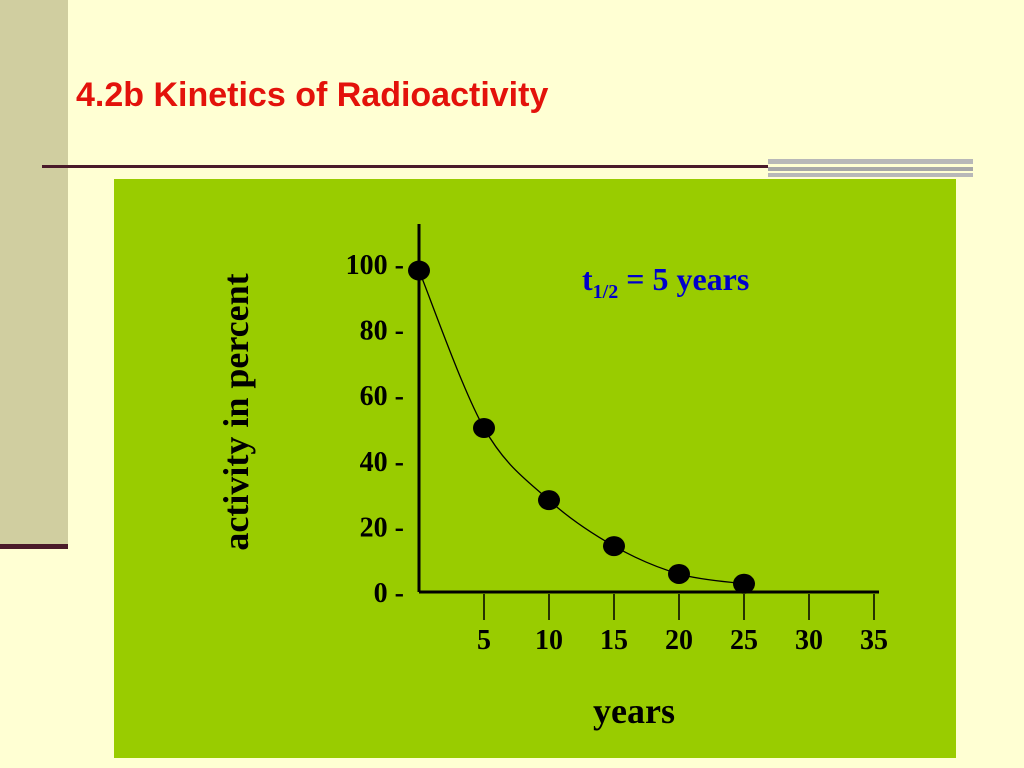  Describe the element at coordinates (382, 462) in the screenshot. I see `y-tick-label: 40 -` at that location.